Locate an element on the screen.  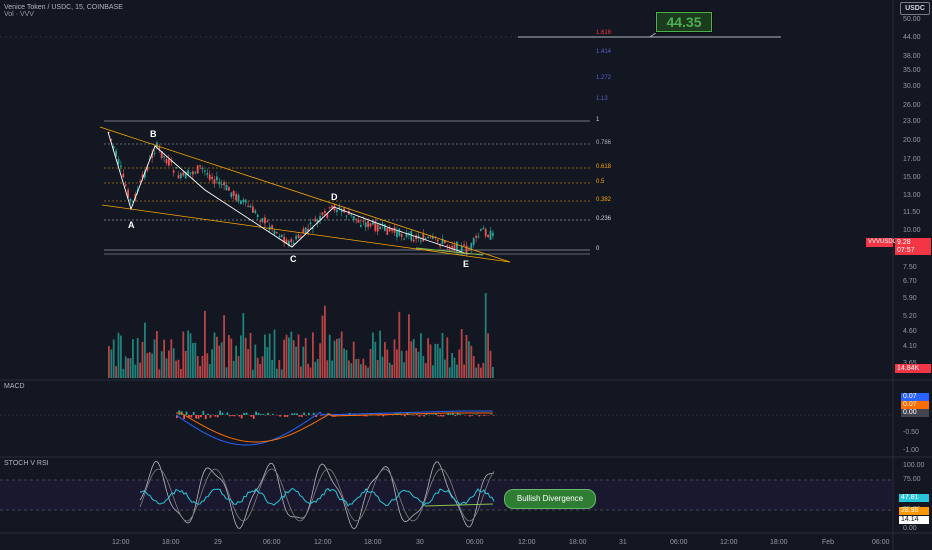
target-price-box: 44.35 is located at coordinates (684, 22).